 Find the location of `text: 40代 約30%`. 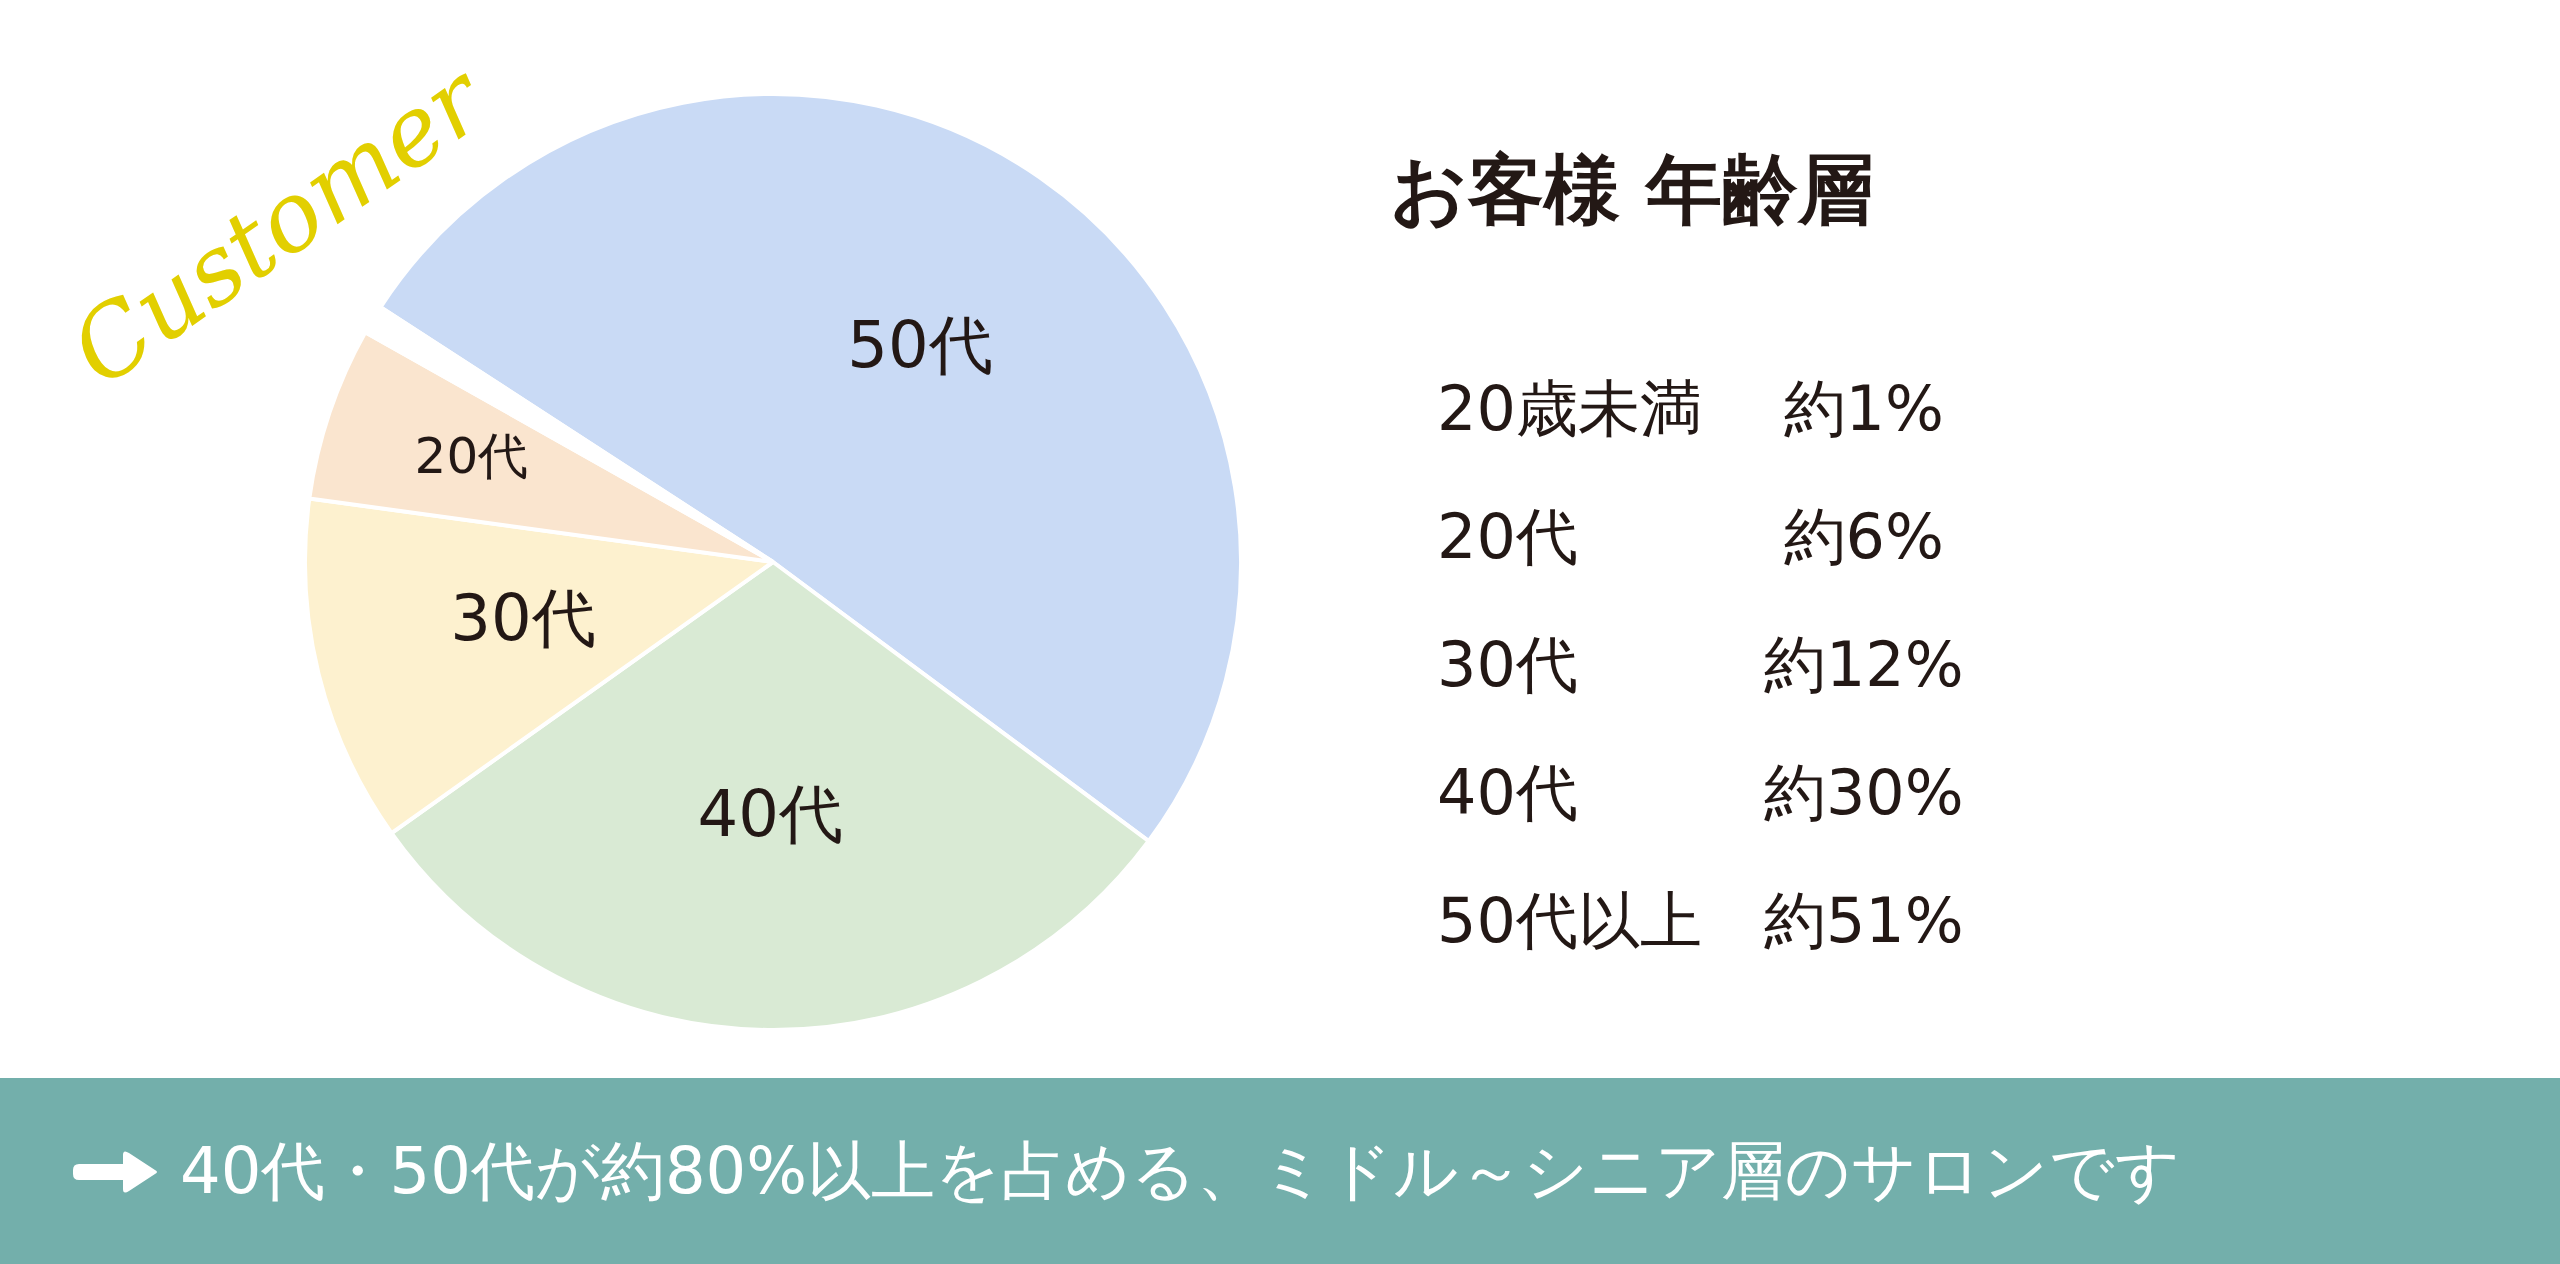

text: 40代 約30% is located at coordinates (1700, 793).